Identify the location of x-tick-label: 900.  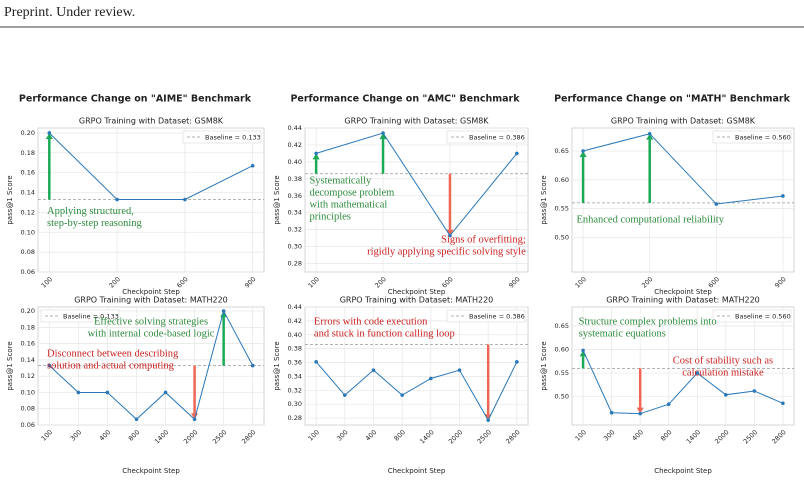
(250, 282).